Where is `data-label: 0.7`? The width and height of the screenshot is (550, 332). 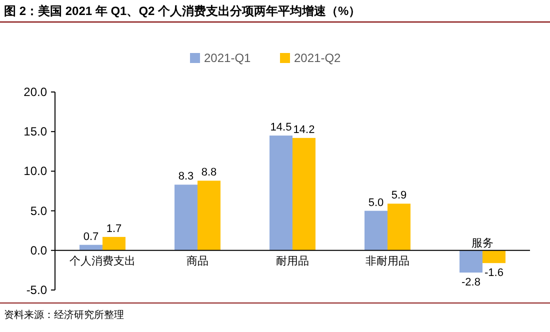
data-label: 0.7 is located at coordinates (91, 236).